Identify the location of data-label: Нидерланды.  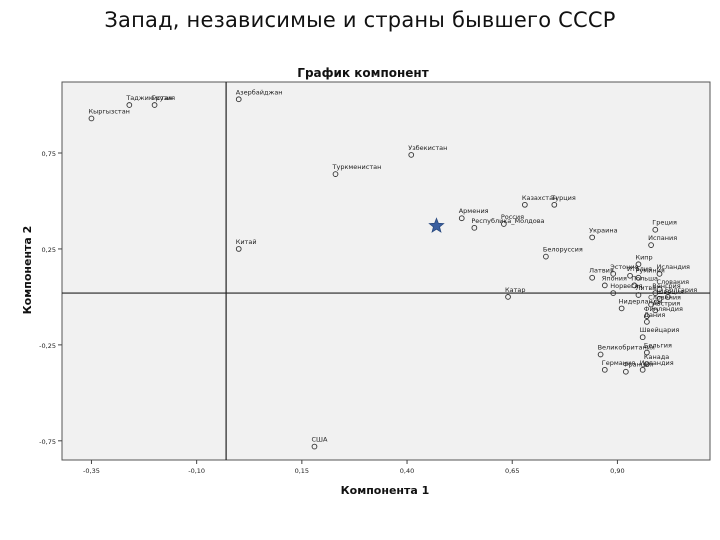
(641, 301).